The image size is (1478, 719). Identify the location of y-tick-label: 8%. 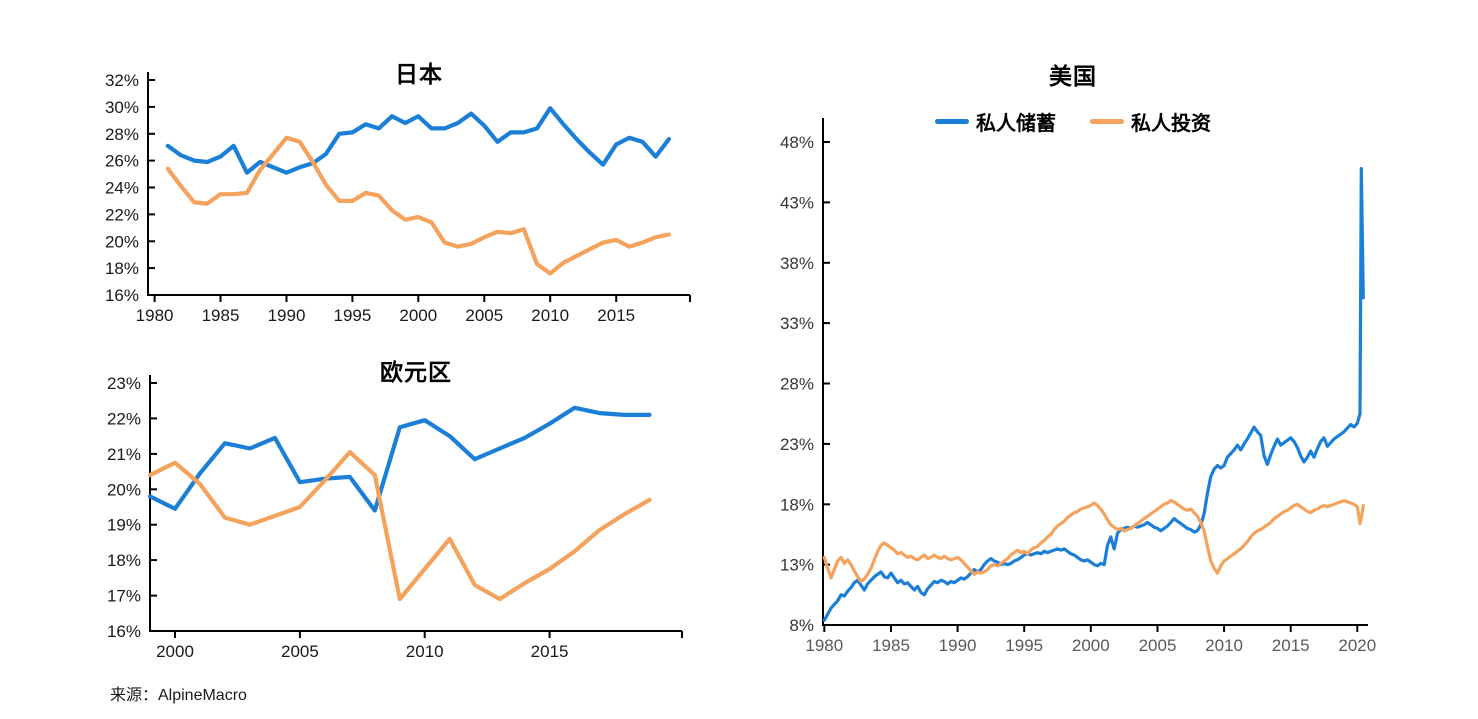
(801, 625).